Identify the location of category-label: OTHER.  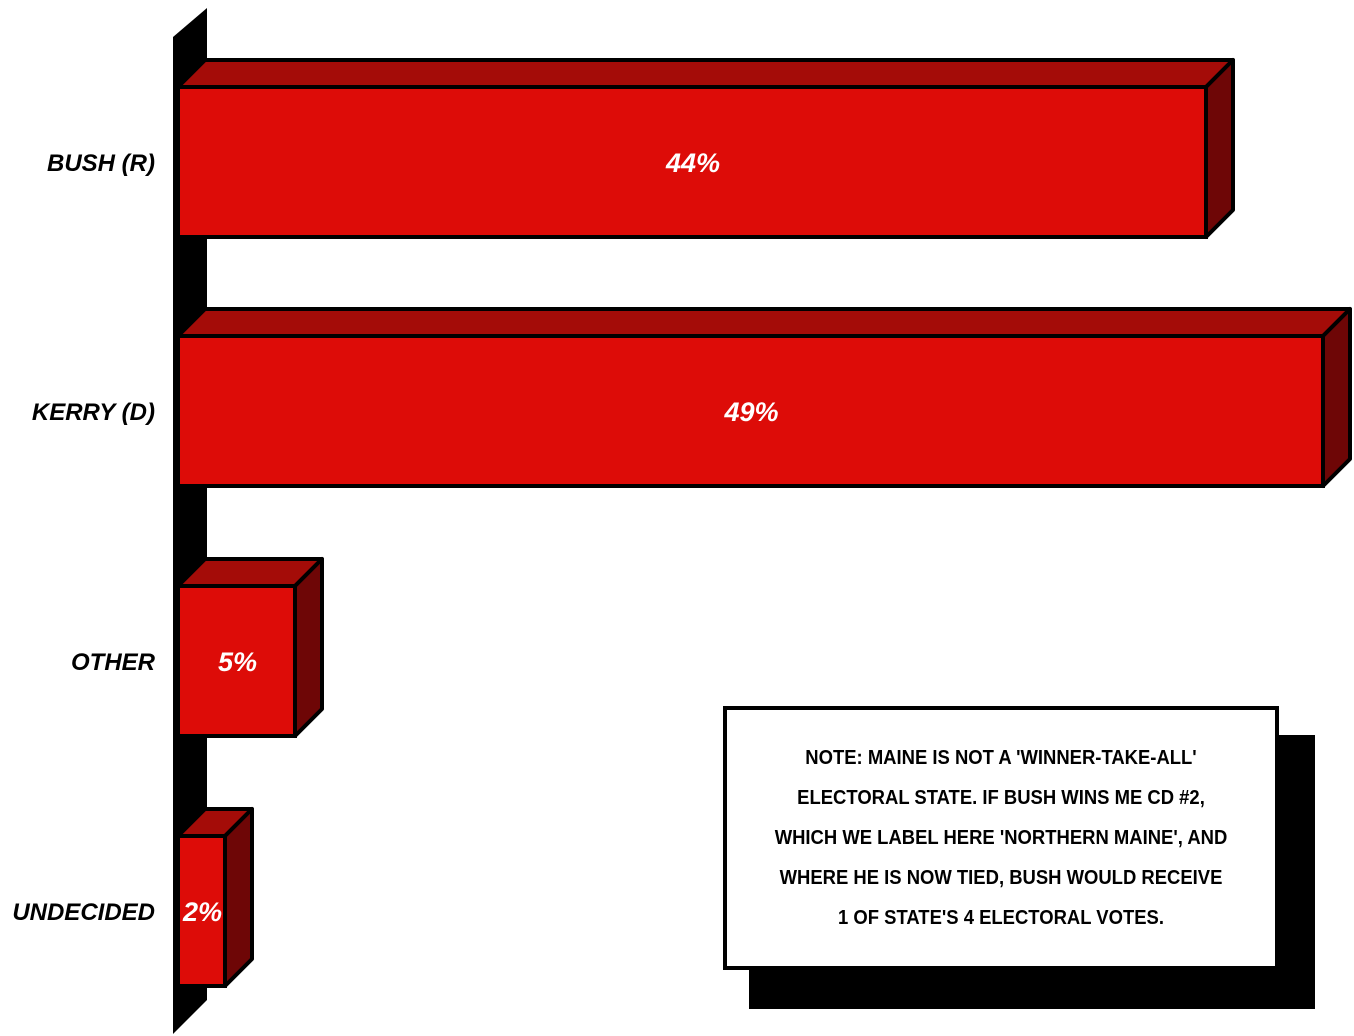
(113, 662).